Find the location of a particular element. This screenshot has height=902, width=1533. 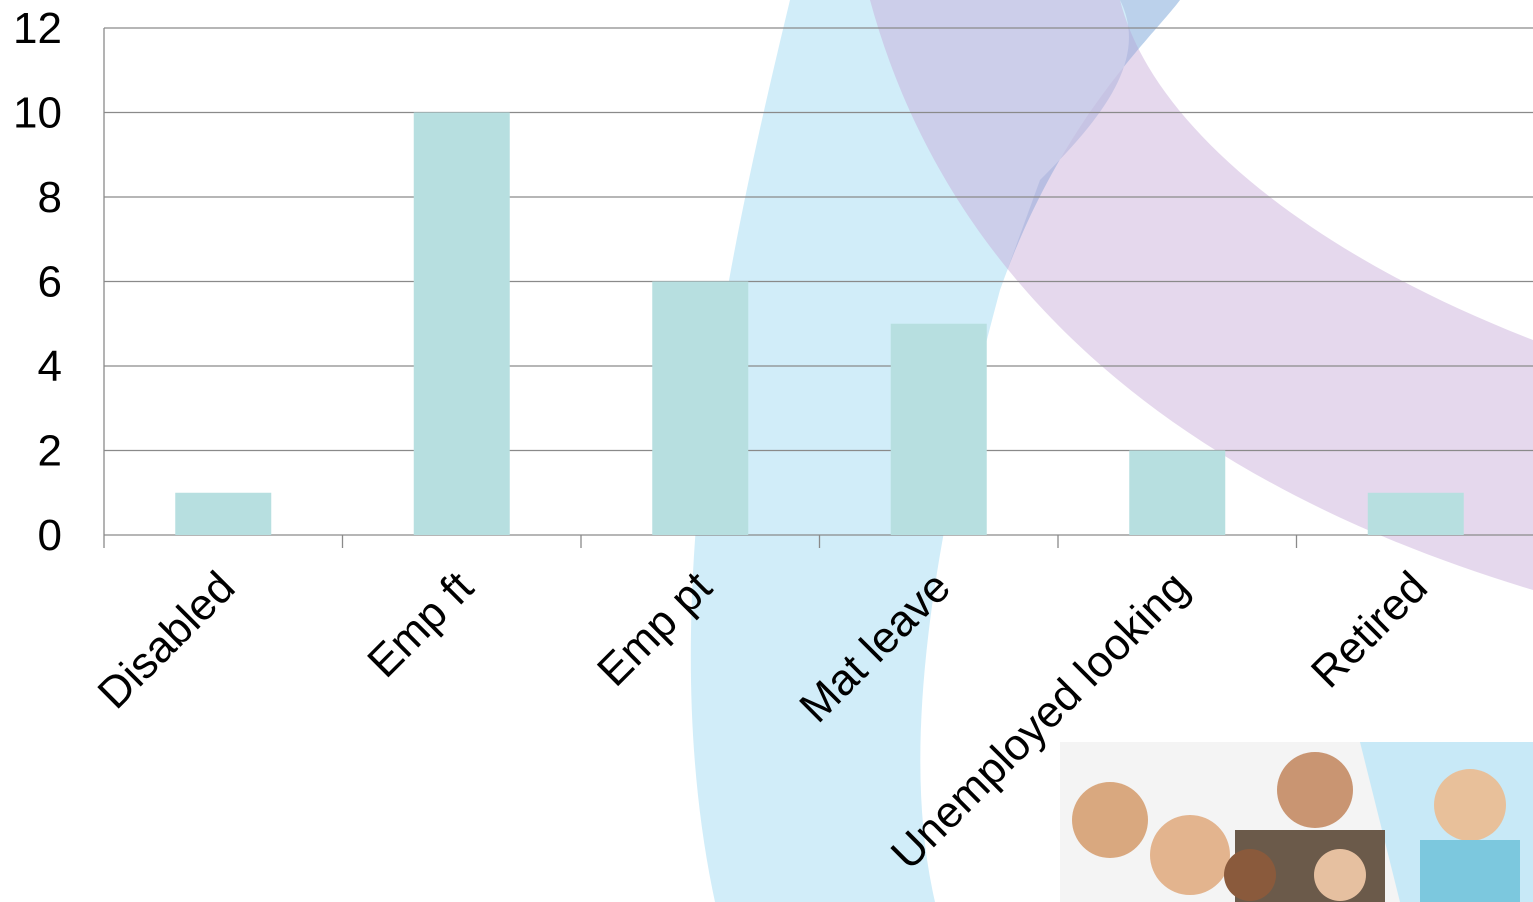

y-tick-label: 0 is located at coordinates (50, 535).